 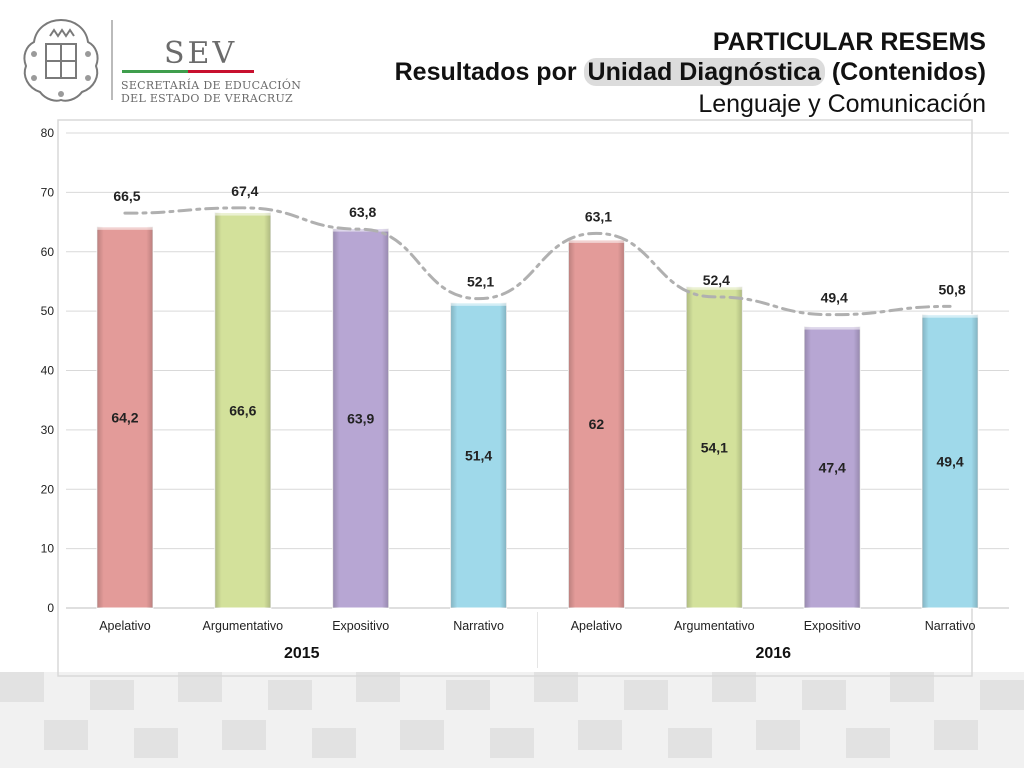 What do you see at coordinates (207, 98) in the screenshot?
I see `logo-org-line2: DEL ESTADO DE VERACRUZ` at bounding box center [207, 98].